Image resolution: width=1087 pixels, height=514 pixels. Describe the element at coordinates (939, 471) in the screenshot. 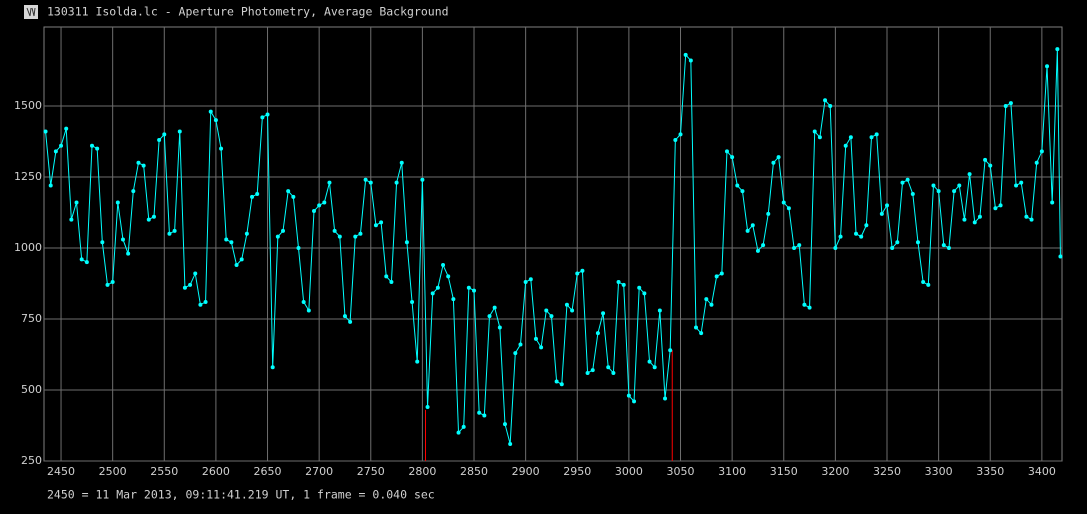

I see `x-tick-label: 3300` at that location.